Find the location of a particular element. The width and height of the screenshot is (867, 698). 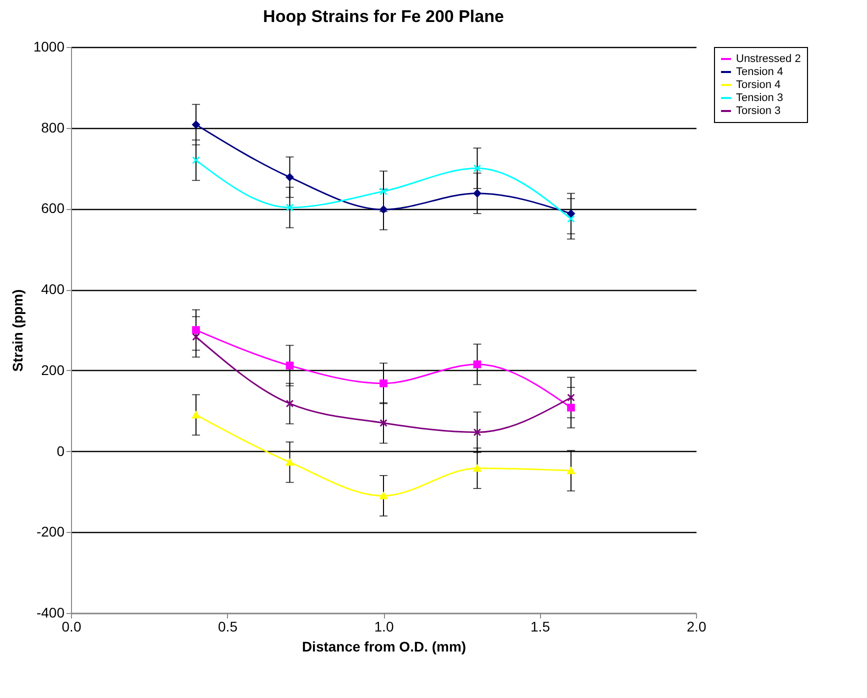

legend-label: Tension 3 is located at coordinates (760, 98).